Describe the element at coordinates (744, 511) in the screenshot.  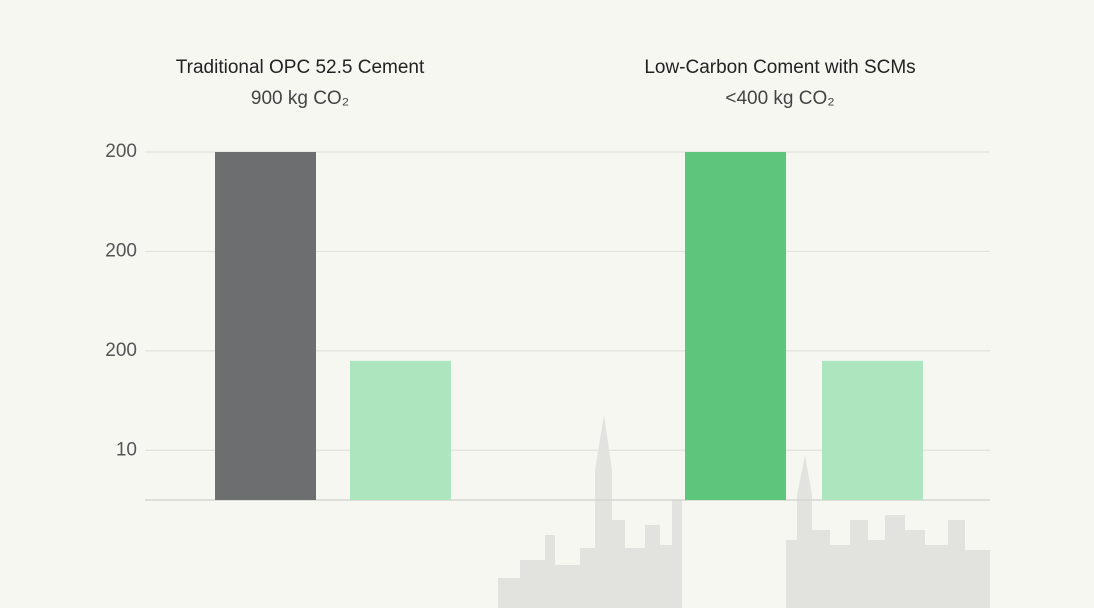
I see `skyline` at that location.